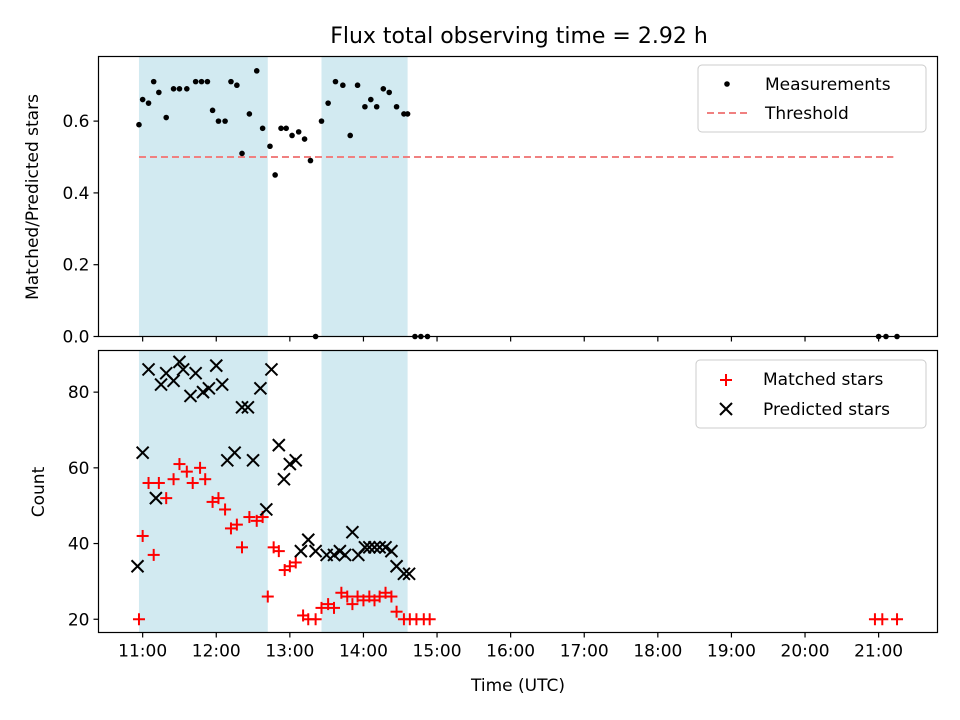 Image resolution: width=960 pixels, height=720 pixels. I want to click on top-y-axis-label: Matched/Predicted stars, so click(33, 197).